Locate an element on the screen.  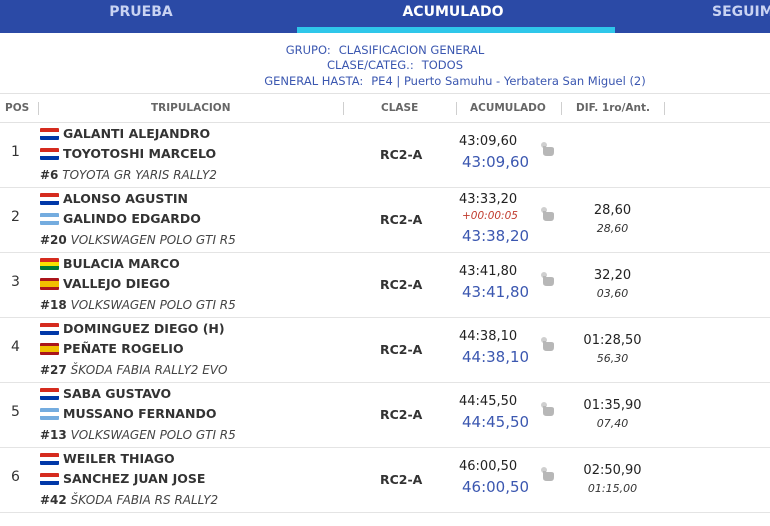
position: 1 is located at coordinates (15, 152).